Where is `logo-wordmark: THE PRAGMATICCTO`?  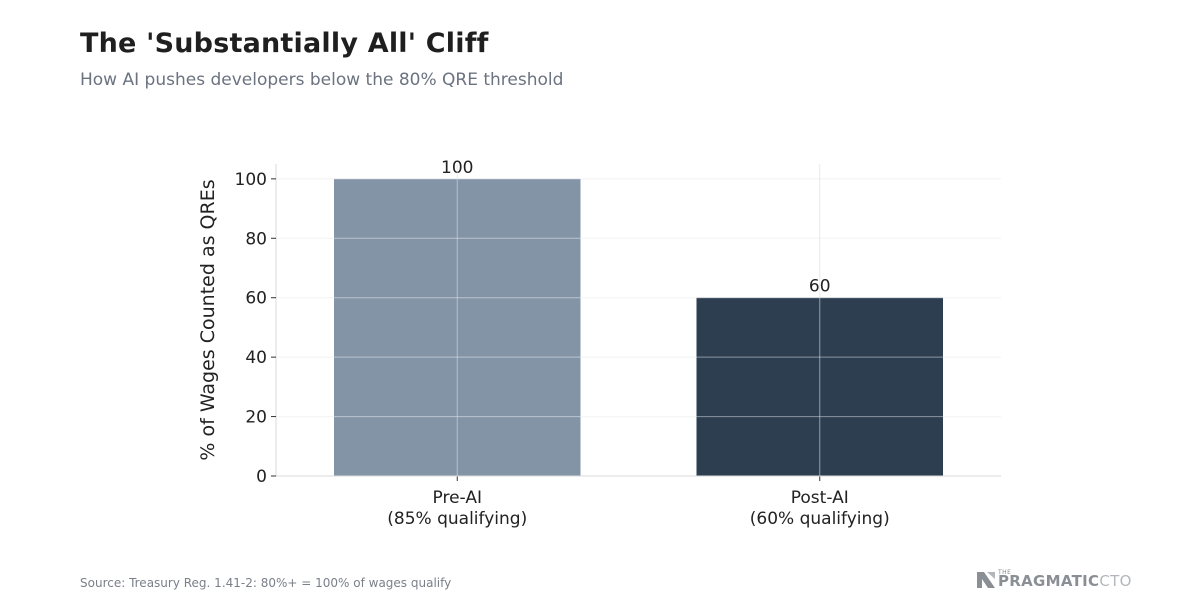
logo-wordmark: THE PRAGMATICCTO is located at coordinates (1065, 579).